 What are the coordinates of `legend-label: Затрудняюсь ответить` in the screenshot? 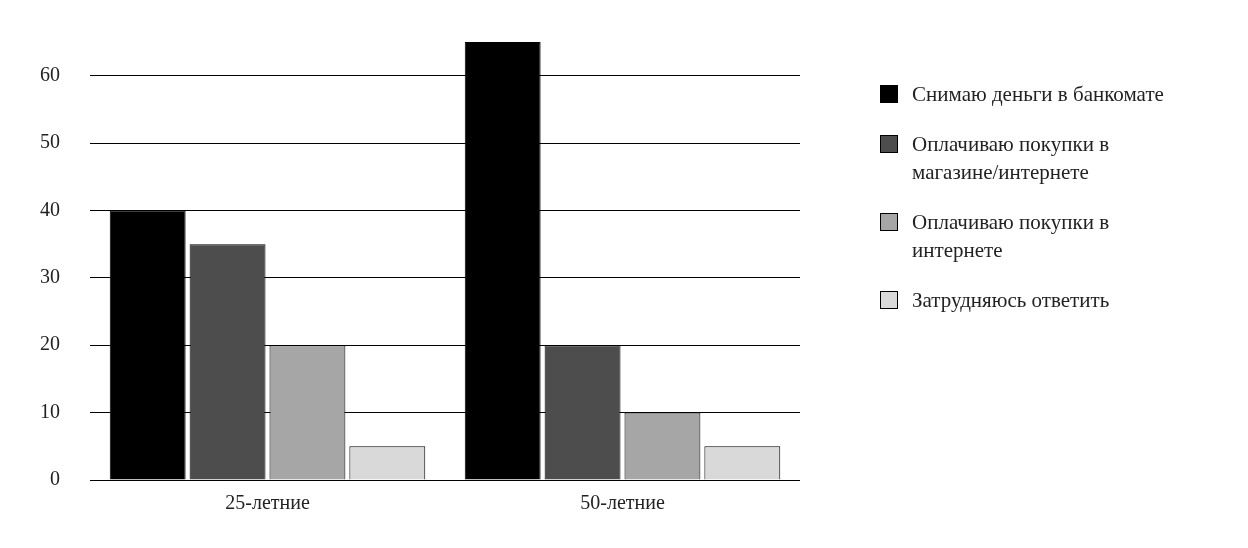 It's located at (1011, 300).